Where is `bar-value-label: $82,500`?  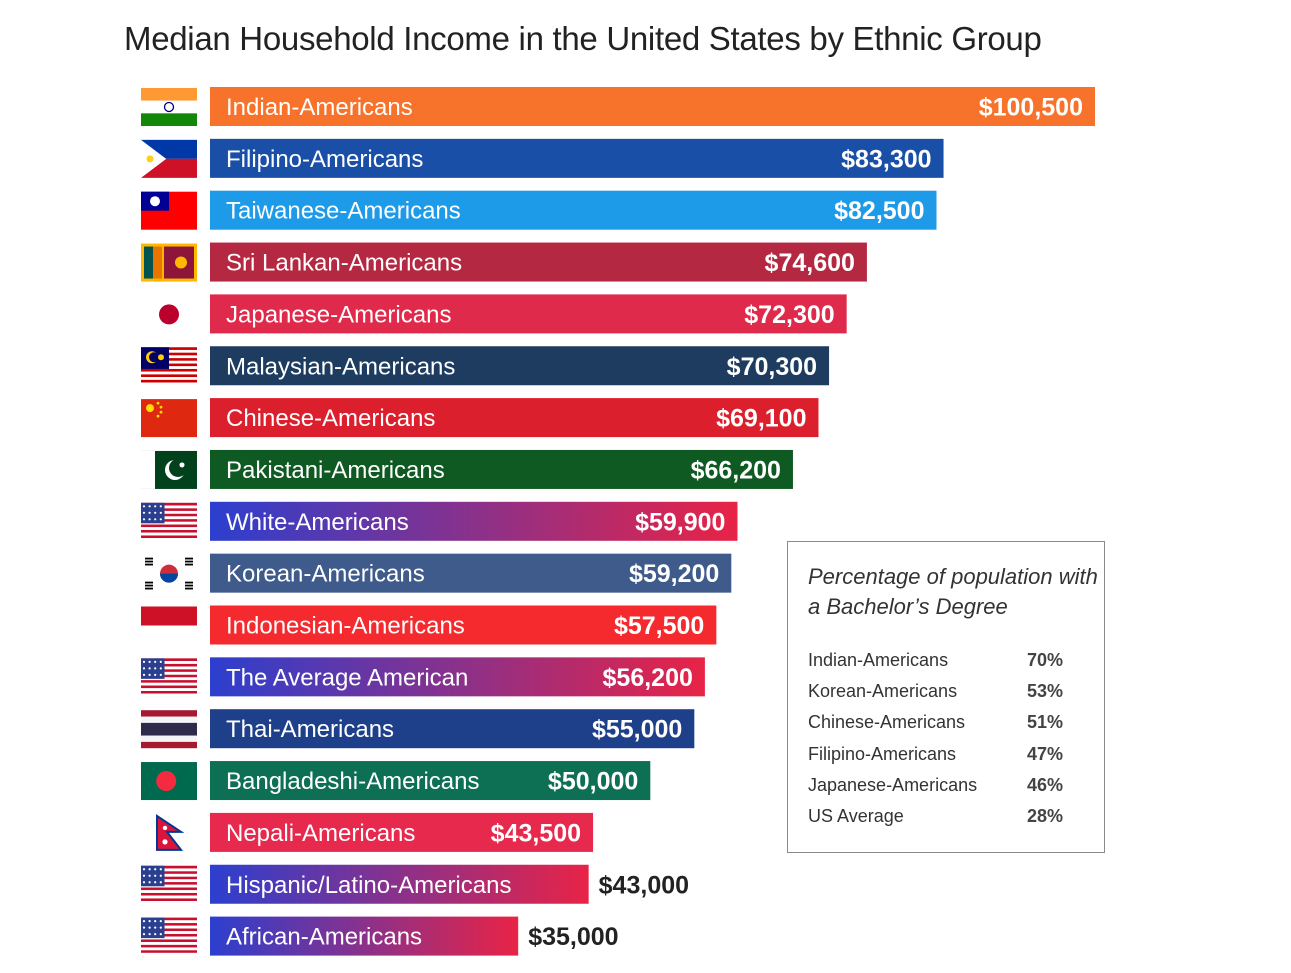 bar-value-label: $82,500 is located at coordinates (879, 211).